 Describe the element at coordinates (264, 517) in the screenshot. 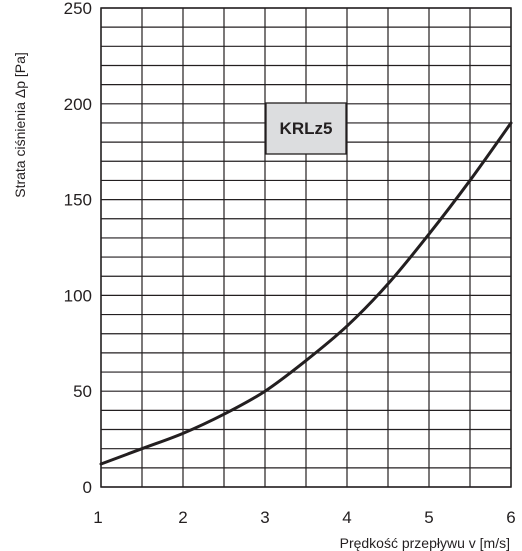

I see `x-tick-label: 3` at that location.